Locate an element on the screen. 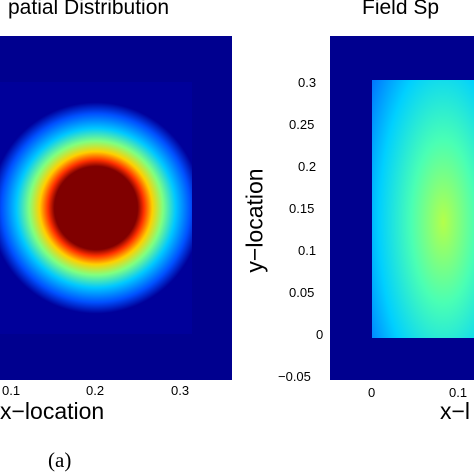 This screenshot has height=474, width=474. right-y-tick-0.05: 0.05 is located at coordinates (302, 292).